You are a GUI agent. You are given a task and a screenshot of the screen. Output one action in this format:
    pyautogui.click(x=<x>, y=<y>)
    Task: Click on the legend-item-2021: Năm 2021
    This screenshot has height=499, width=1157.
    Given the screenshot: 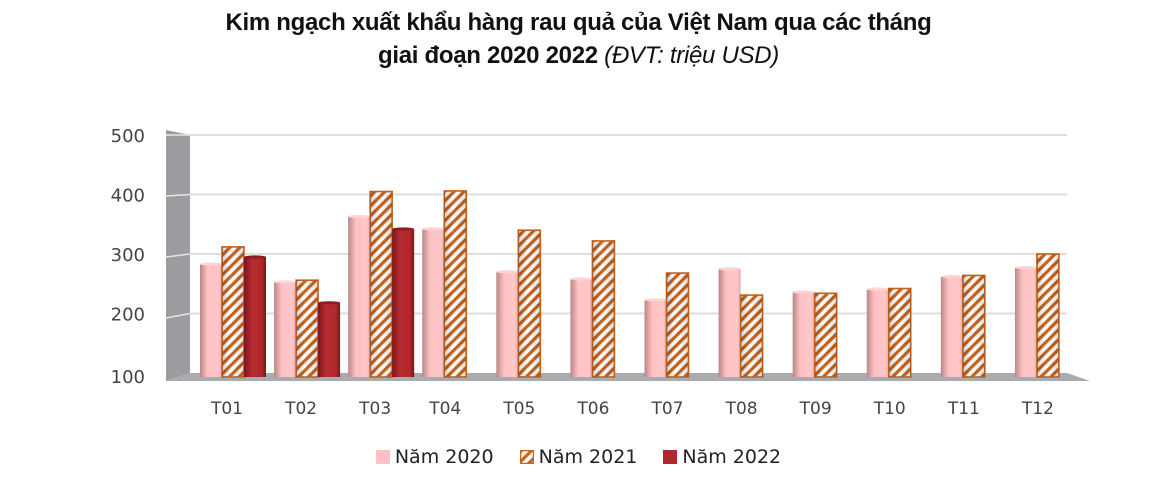 What is the action you would take?
    pyautogui.click(x=578, y=457)
    